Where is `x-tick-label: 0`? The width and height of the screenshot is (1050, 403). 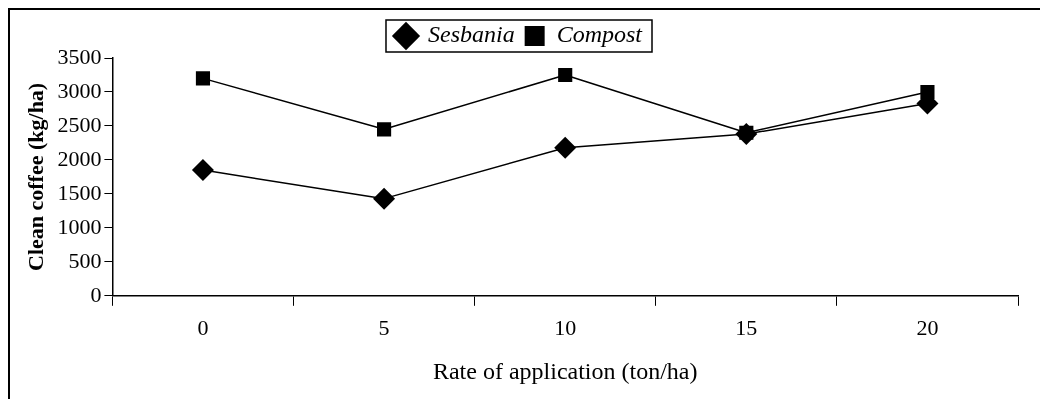 x-tick-label: 0 is located at coordinates (203, 327).